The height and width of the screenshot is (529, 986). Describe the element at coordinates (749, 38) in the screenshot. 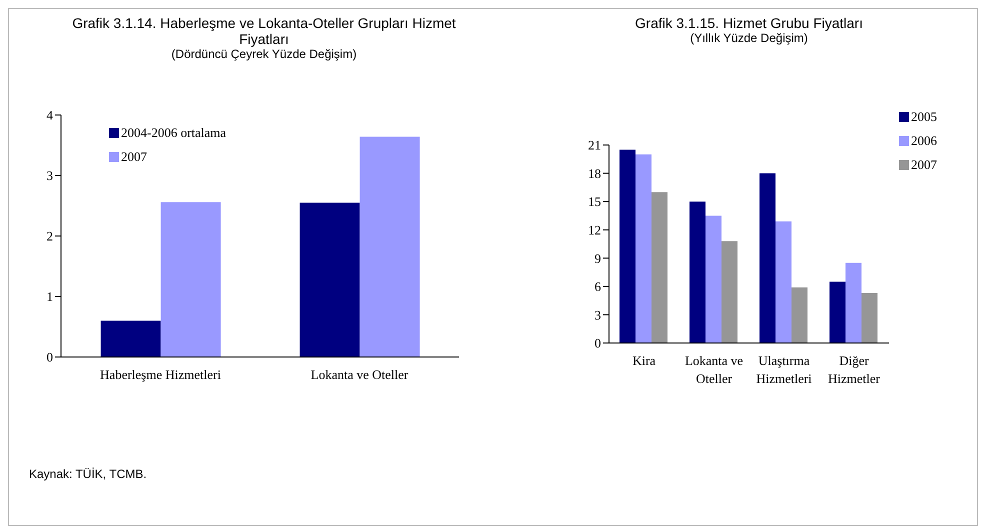

I see `chart-subtitle: (Yıllık Yüzde Değişim)` at that location.